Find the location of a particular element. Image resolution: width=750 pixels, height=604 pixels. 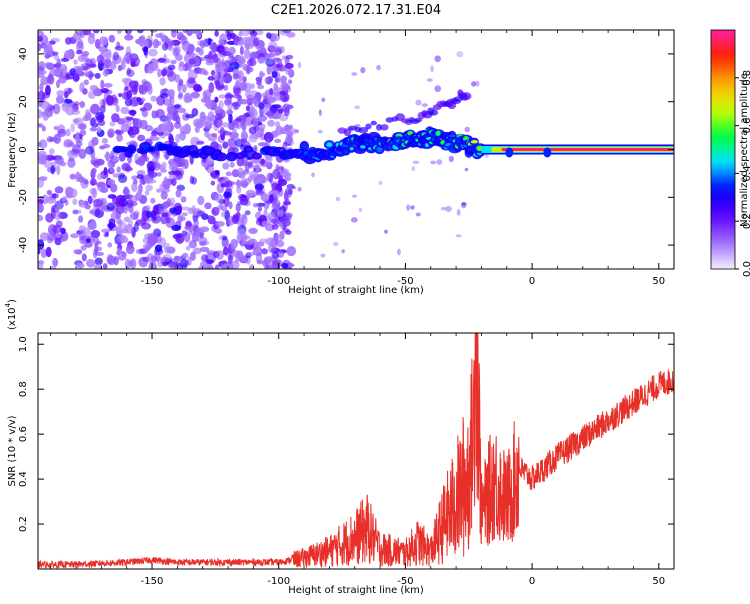

colorbar-tick-label: 0.8 is located at coordinates (746, 78).